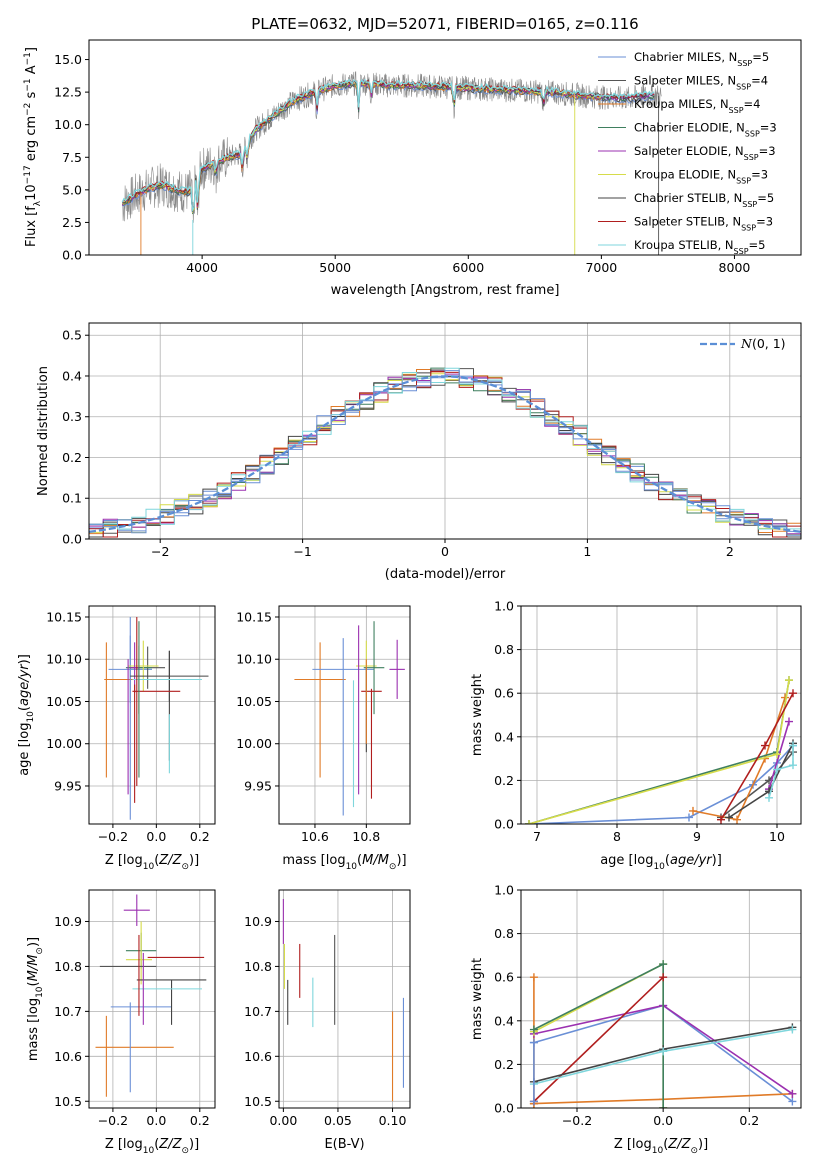 Image resolution: width=819 pixels, height=1170 pixels. I want to click on y-tick-label: 12.5, so click(68, 92).